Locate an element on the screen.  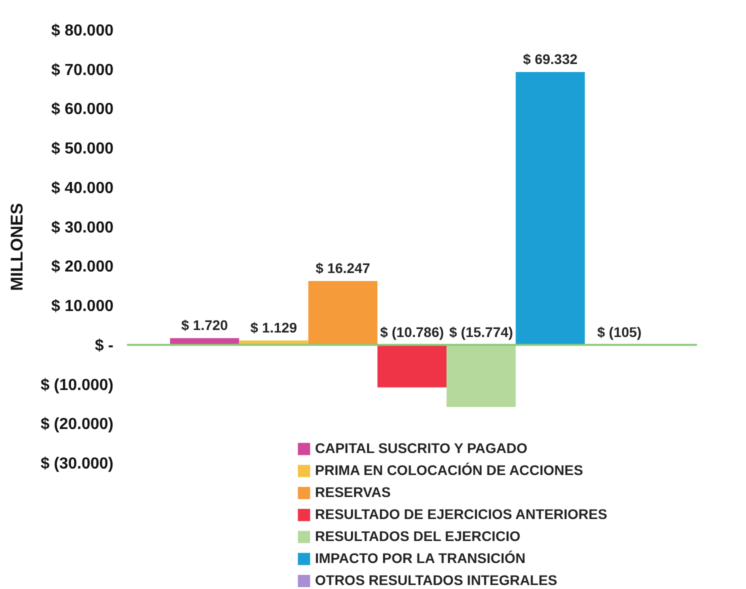
legend-label: RESERVAS is located at coordinates (353, 492).